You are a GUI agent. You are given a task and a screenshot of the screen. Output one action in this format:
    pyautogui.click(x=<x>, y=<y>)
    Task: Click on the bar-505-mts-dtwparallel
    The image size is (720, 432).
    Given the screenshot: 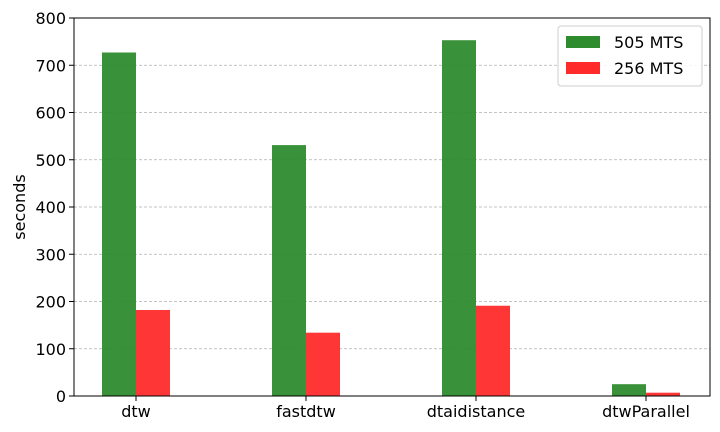 What is the action you would take?
    pyautogui.click(x=629, y=390)
    